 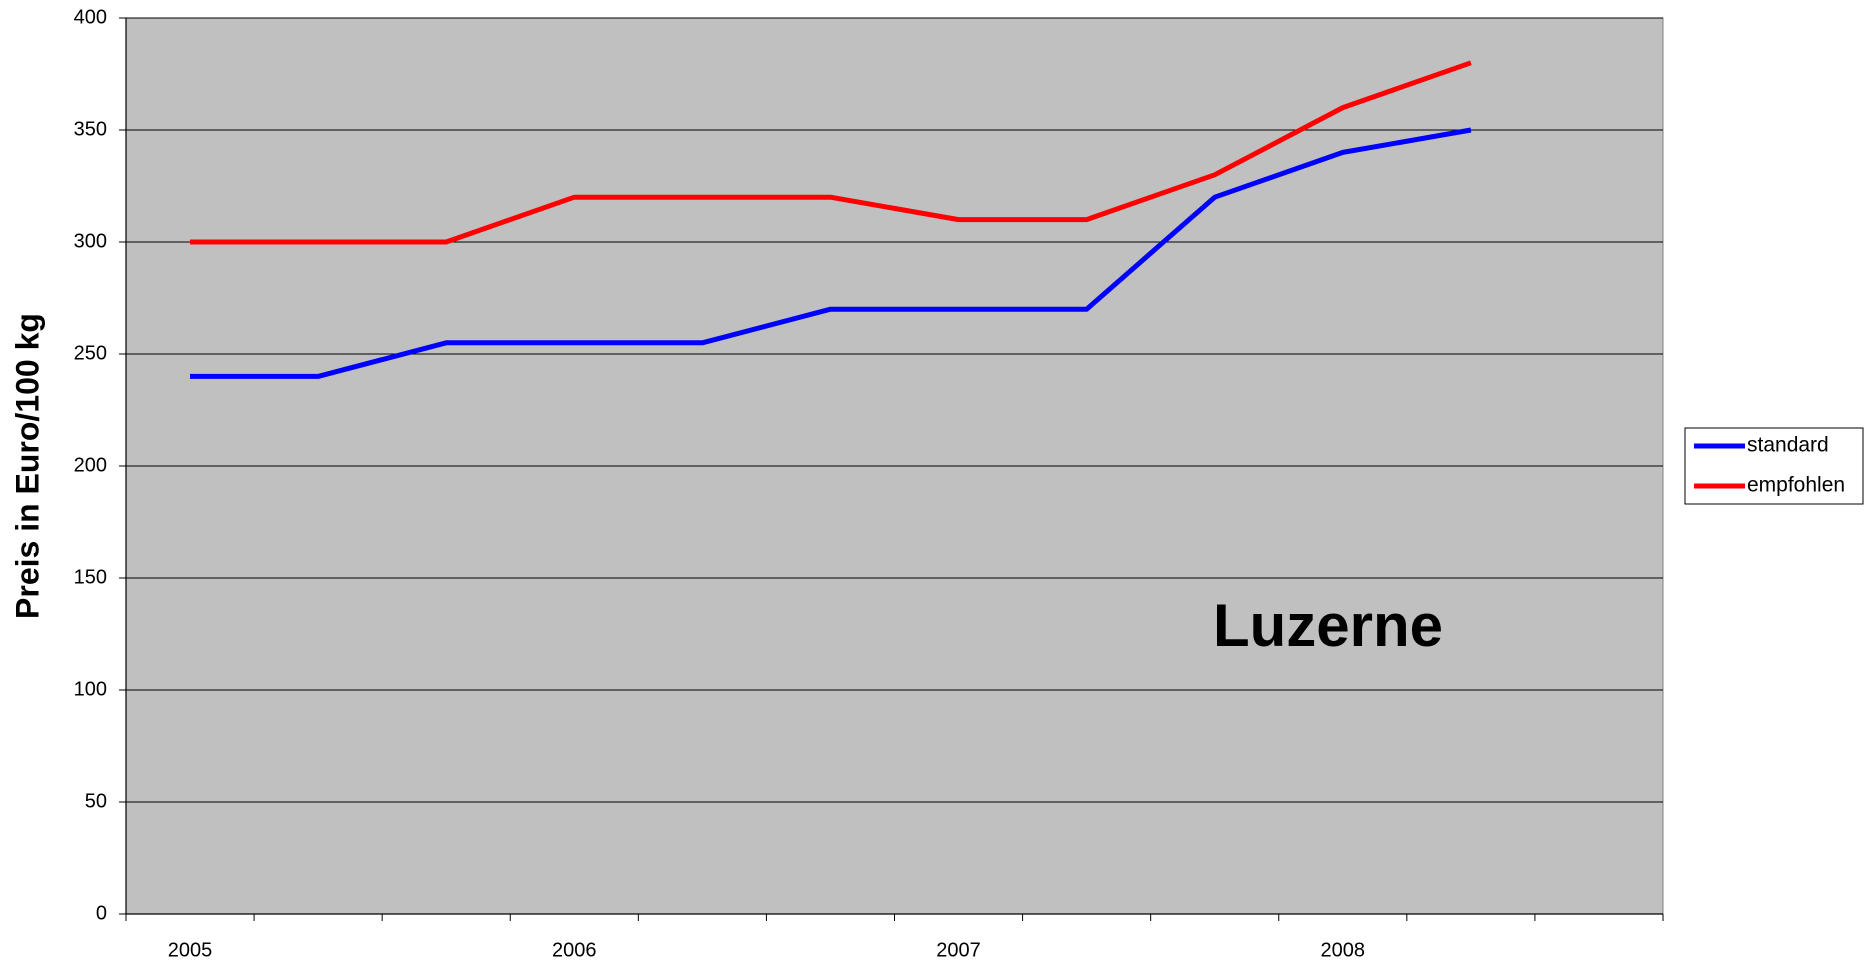 I want to click on y-tick-label: 250, so click(x=90, y=353).